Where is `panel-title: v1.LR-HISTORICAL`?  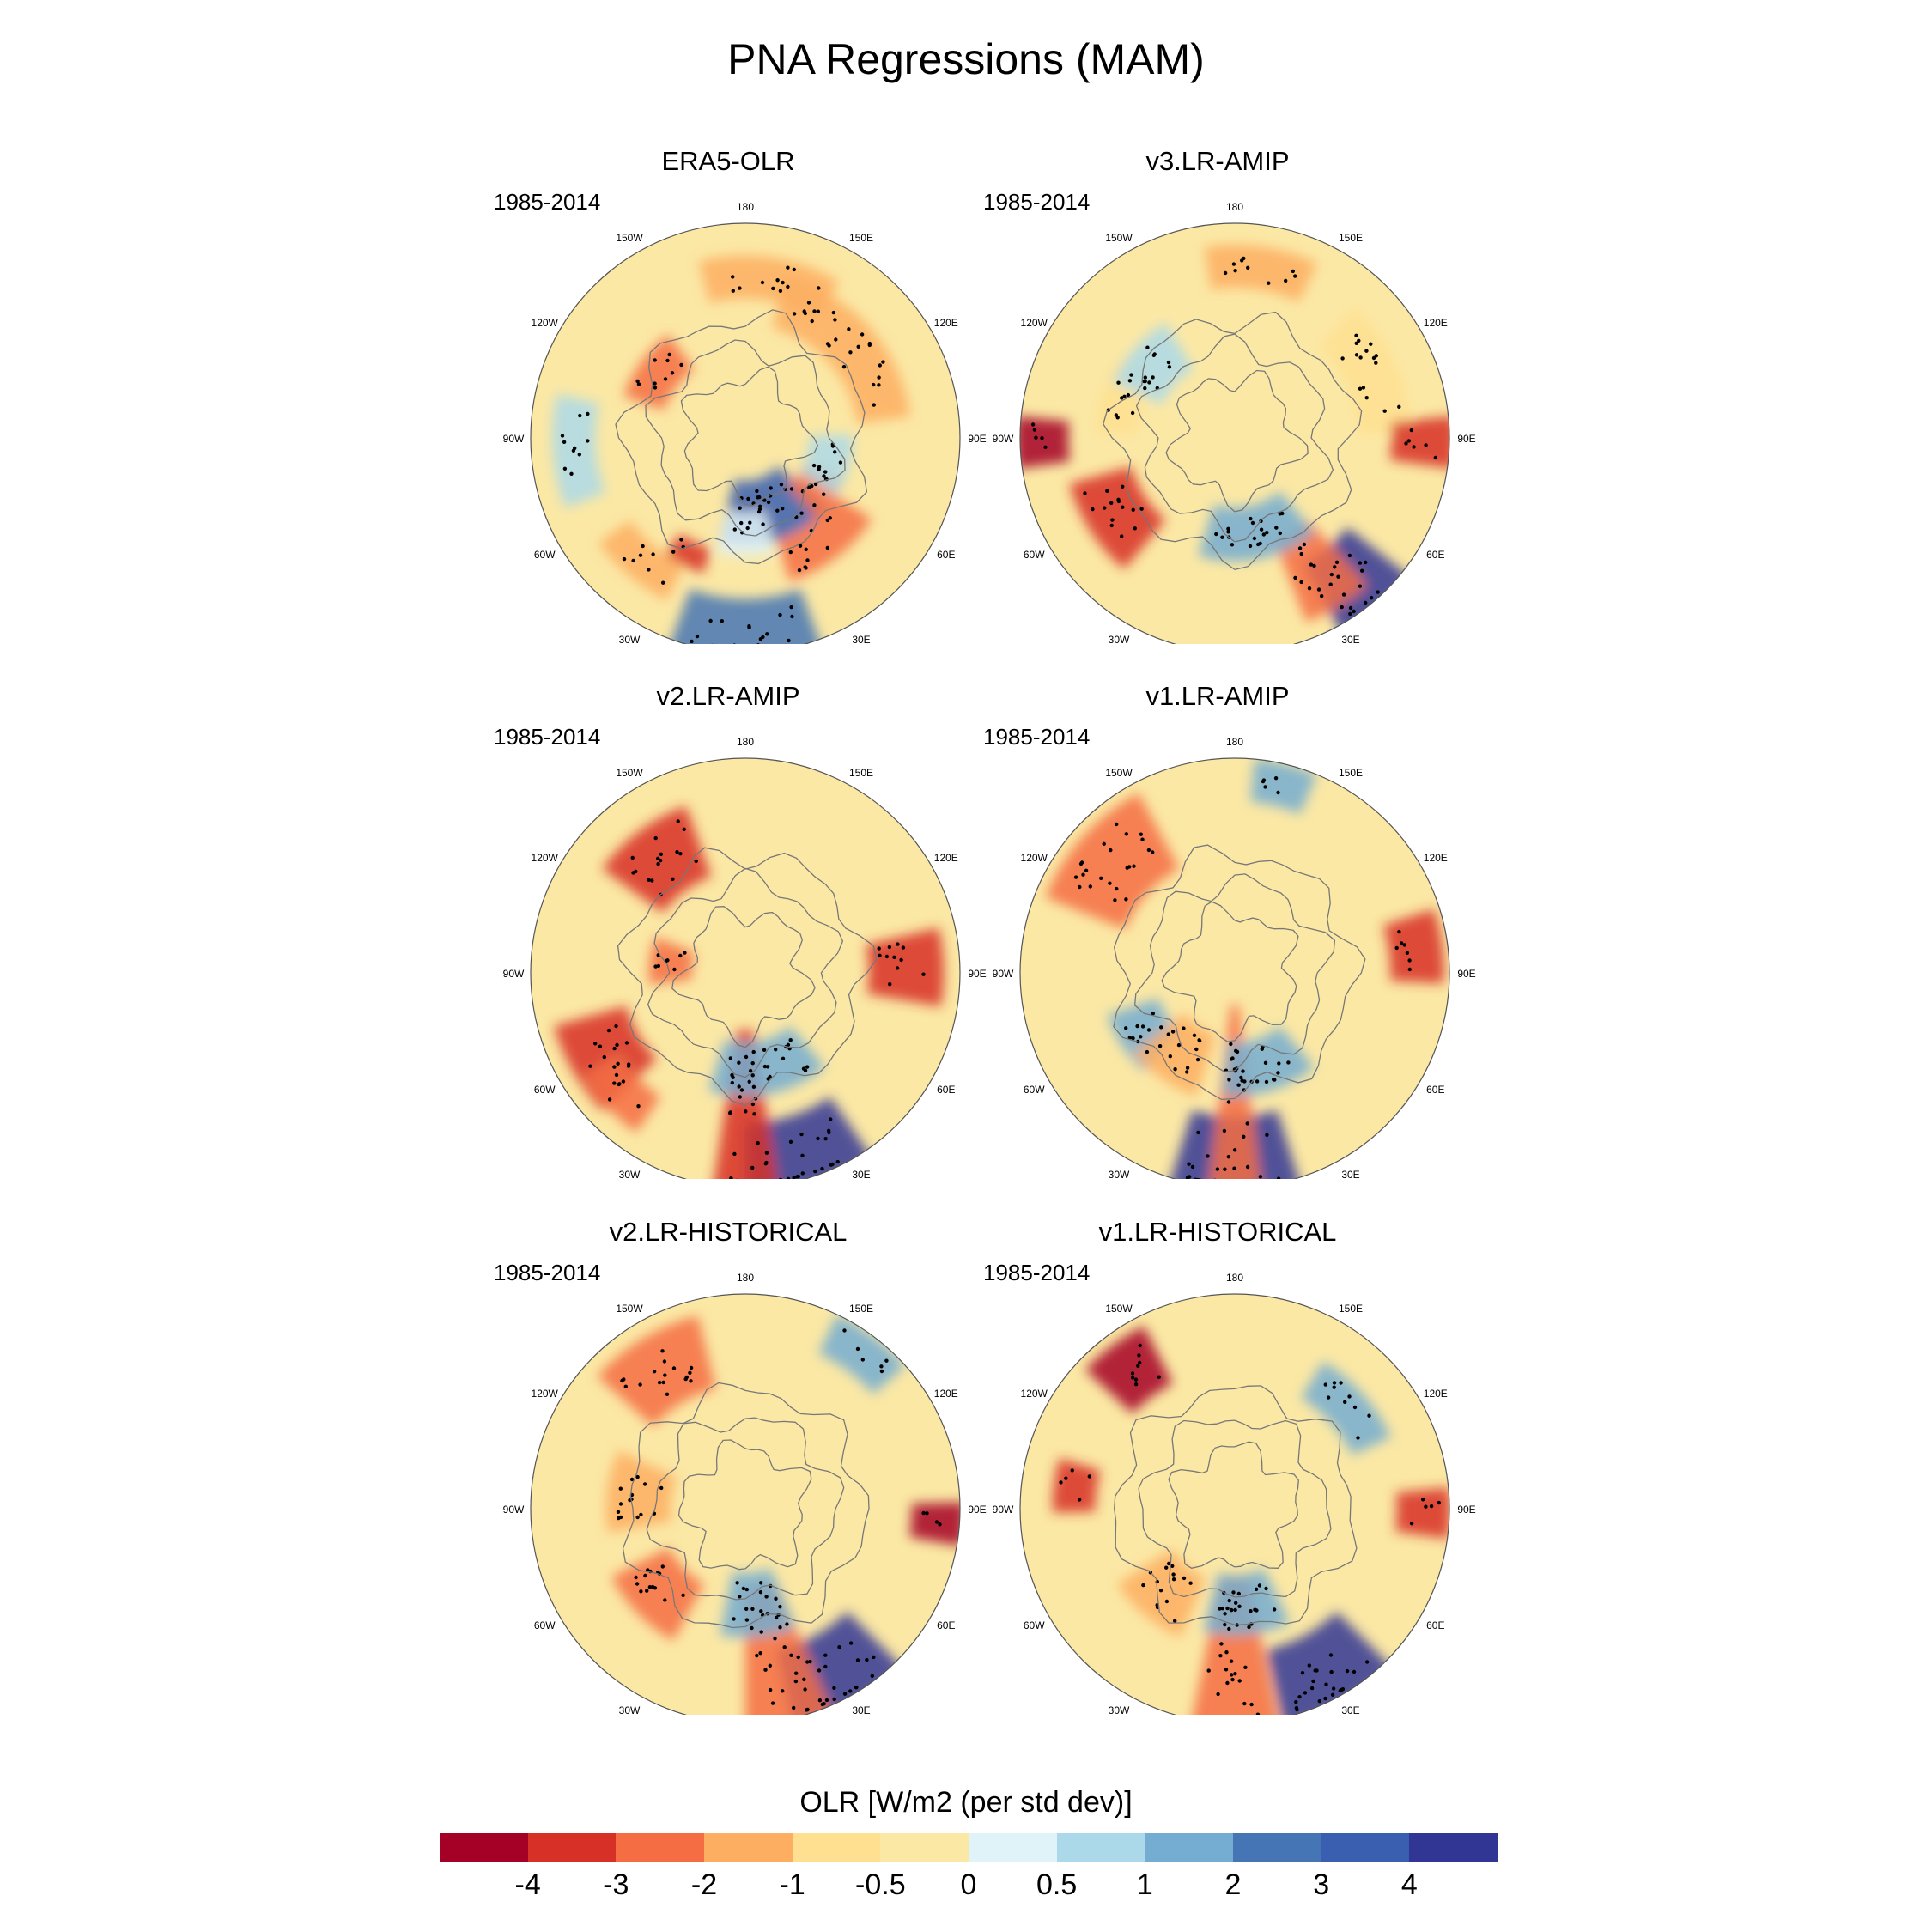 panel-title: v1.LR-HISTORICAL is located at coordinates (1217, 1232).